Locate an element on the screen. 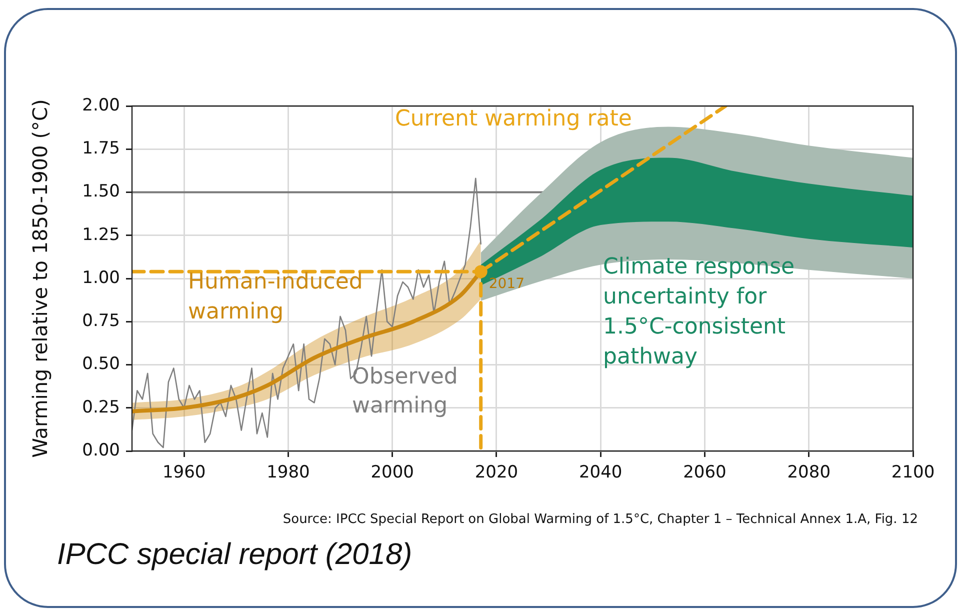  y-tick-label: 1.75 is located at coordinates (101, 148).